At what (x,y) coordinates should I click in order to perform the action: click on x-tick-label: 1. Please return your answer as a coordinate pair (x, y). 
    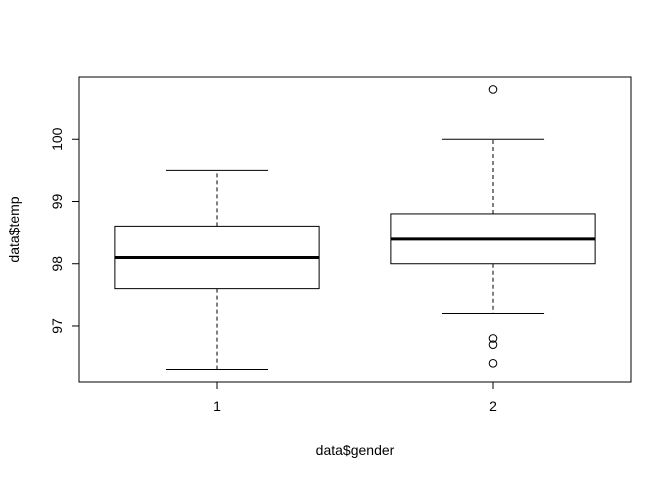
    Looking at the image, I should click on (217, 406).